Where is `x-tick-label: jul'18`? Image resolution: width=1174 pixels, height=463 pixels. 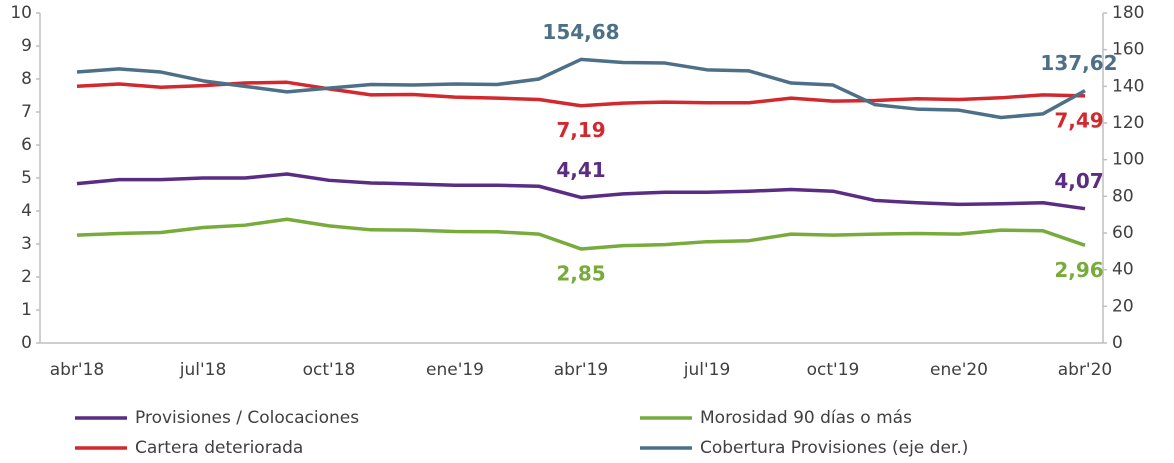 x-tick-label: jul'18 is located at coordinates (203, 370).